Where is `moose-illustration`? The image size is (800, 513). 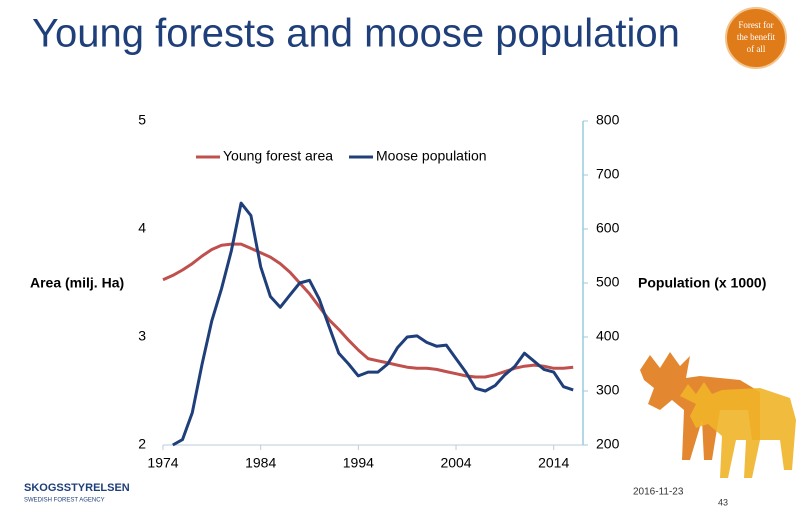 moose-illustration is located at coordinates (718, 415).